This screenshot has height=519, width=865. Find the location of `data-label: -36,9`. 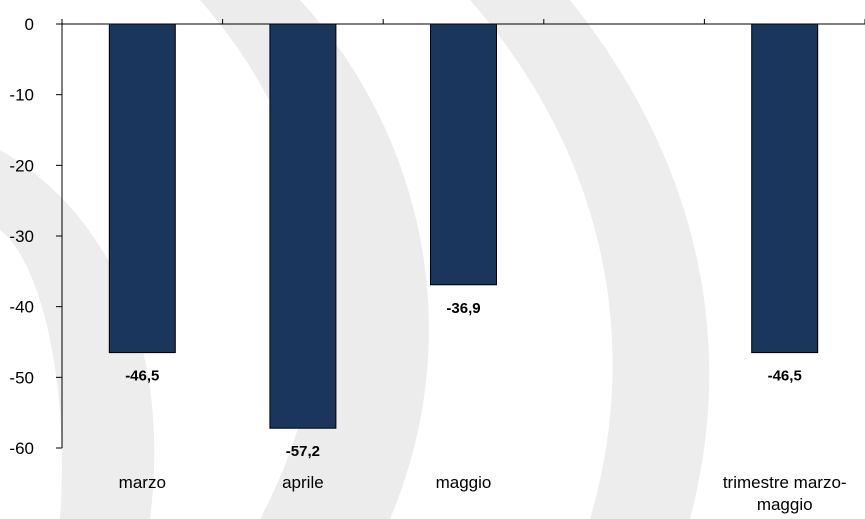

data-label: -36,9 is located at coordinates (463, 308).